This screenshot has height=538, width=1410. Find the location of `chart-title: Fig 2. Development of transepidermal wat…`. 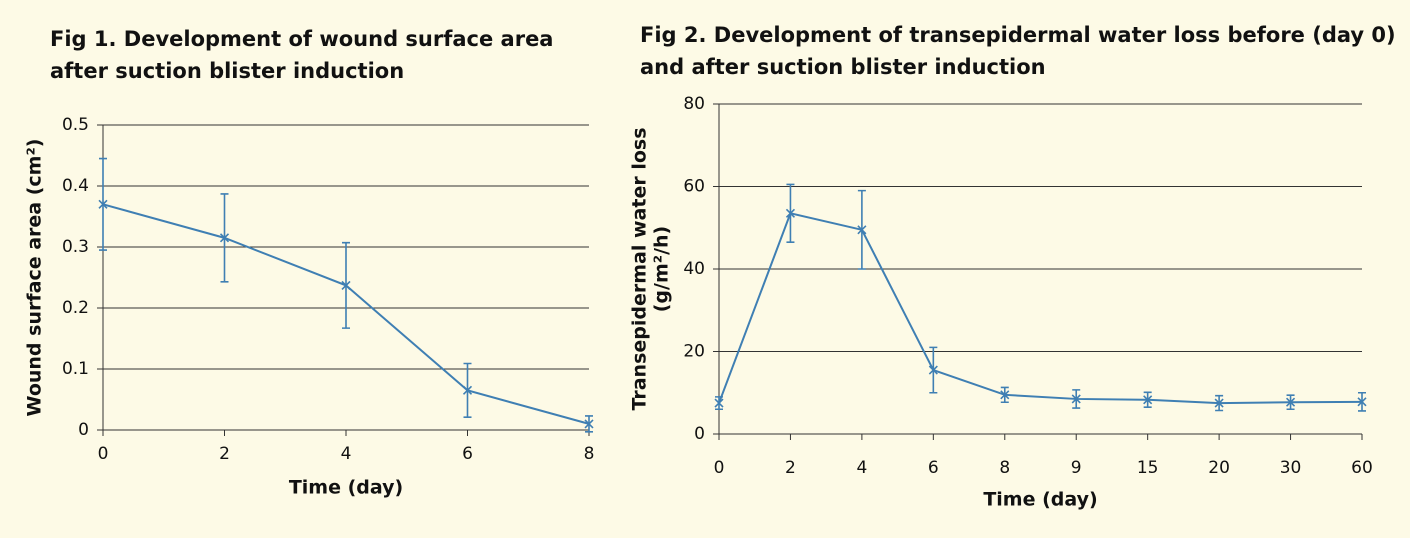

chart-title: Fig 2. Development of transepidermal wat… is located at coordinates (1018, 35).